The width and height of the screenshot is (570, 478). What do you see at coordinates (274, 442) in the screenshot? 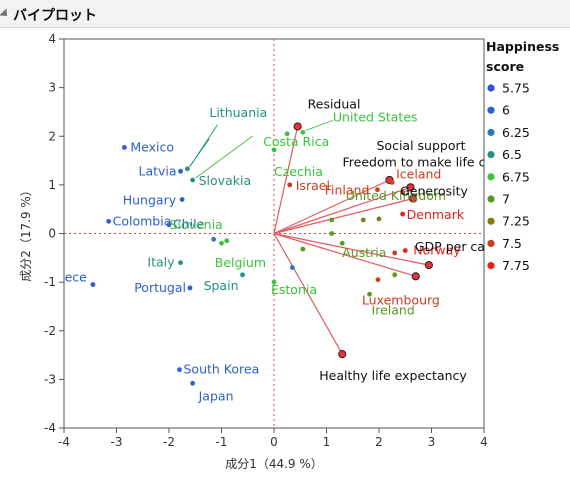
I see `x-tick-label: 0` at bounding box center [274, 442].